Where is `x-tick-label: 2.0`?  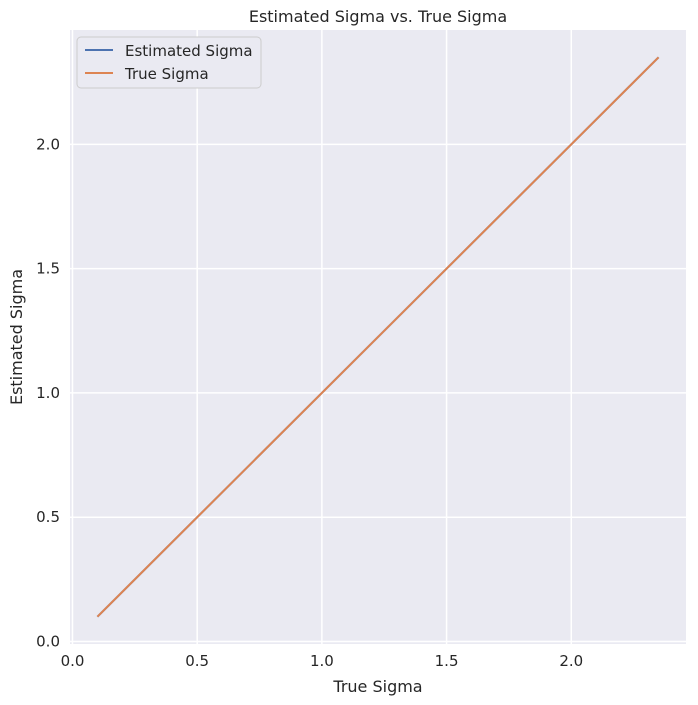 x-tick-label: 2.0 is located at coordinates (571, 661).